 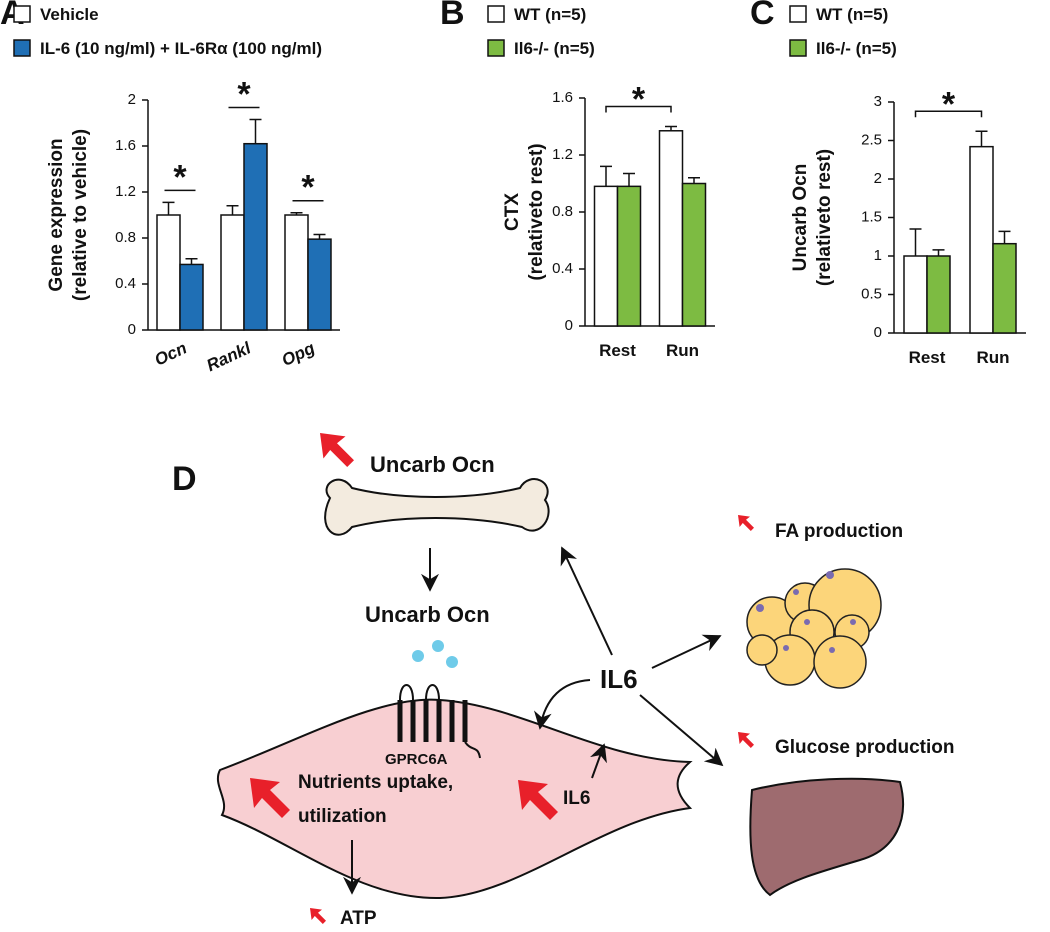 What do you see at coordinates (512, 212) in the screenshot?
I see `y-axis-label: CTX` at bounding box center [512, 212].